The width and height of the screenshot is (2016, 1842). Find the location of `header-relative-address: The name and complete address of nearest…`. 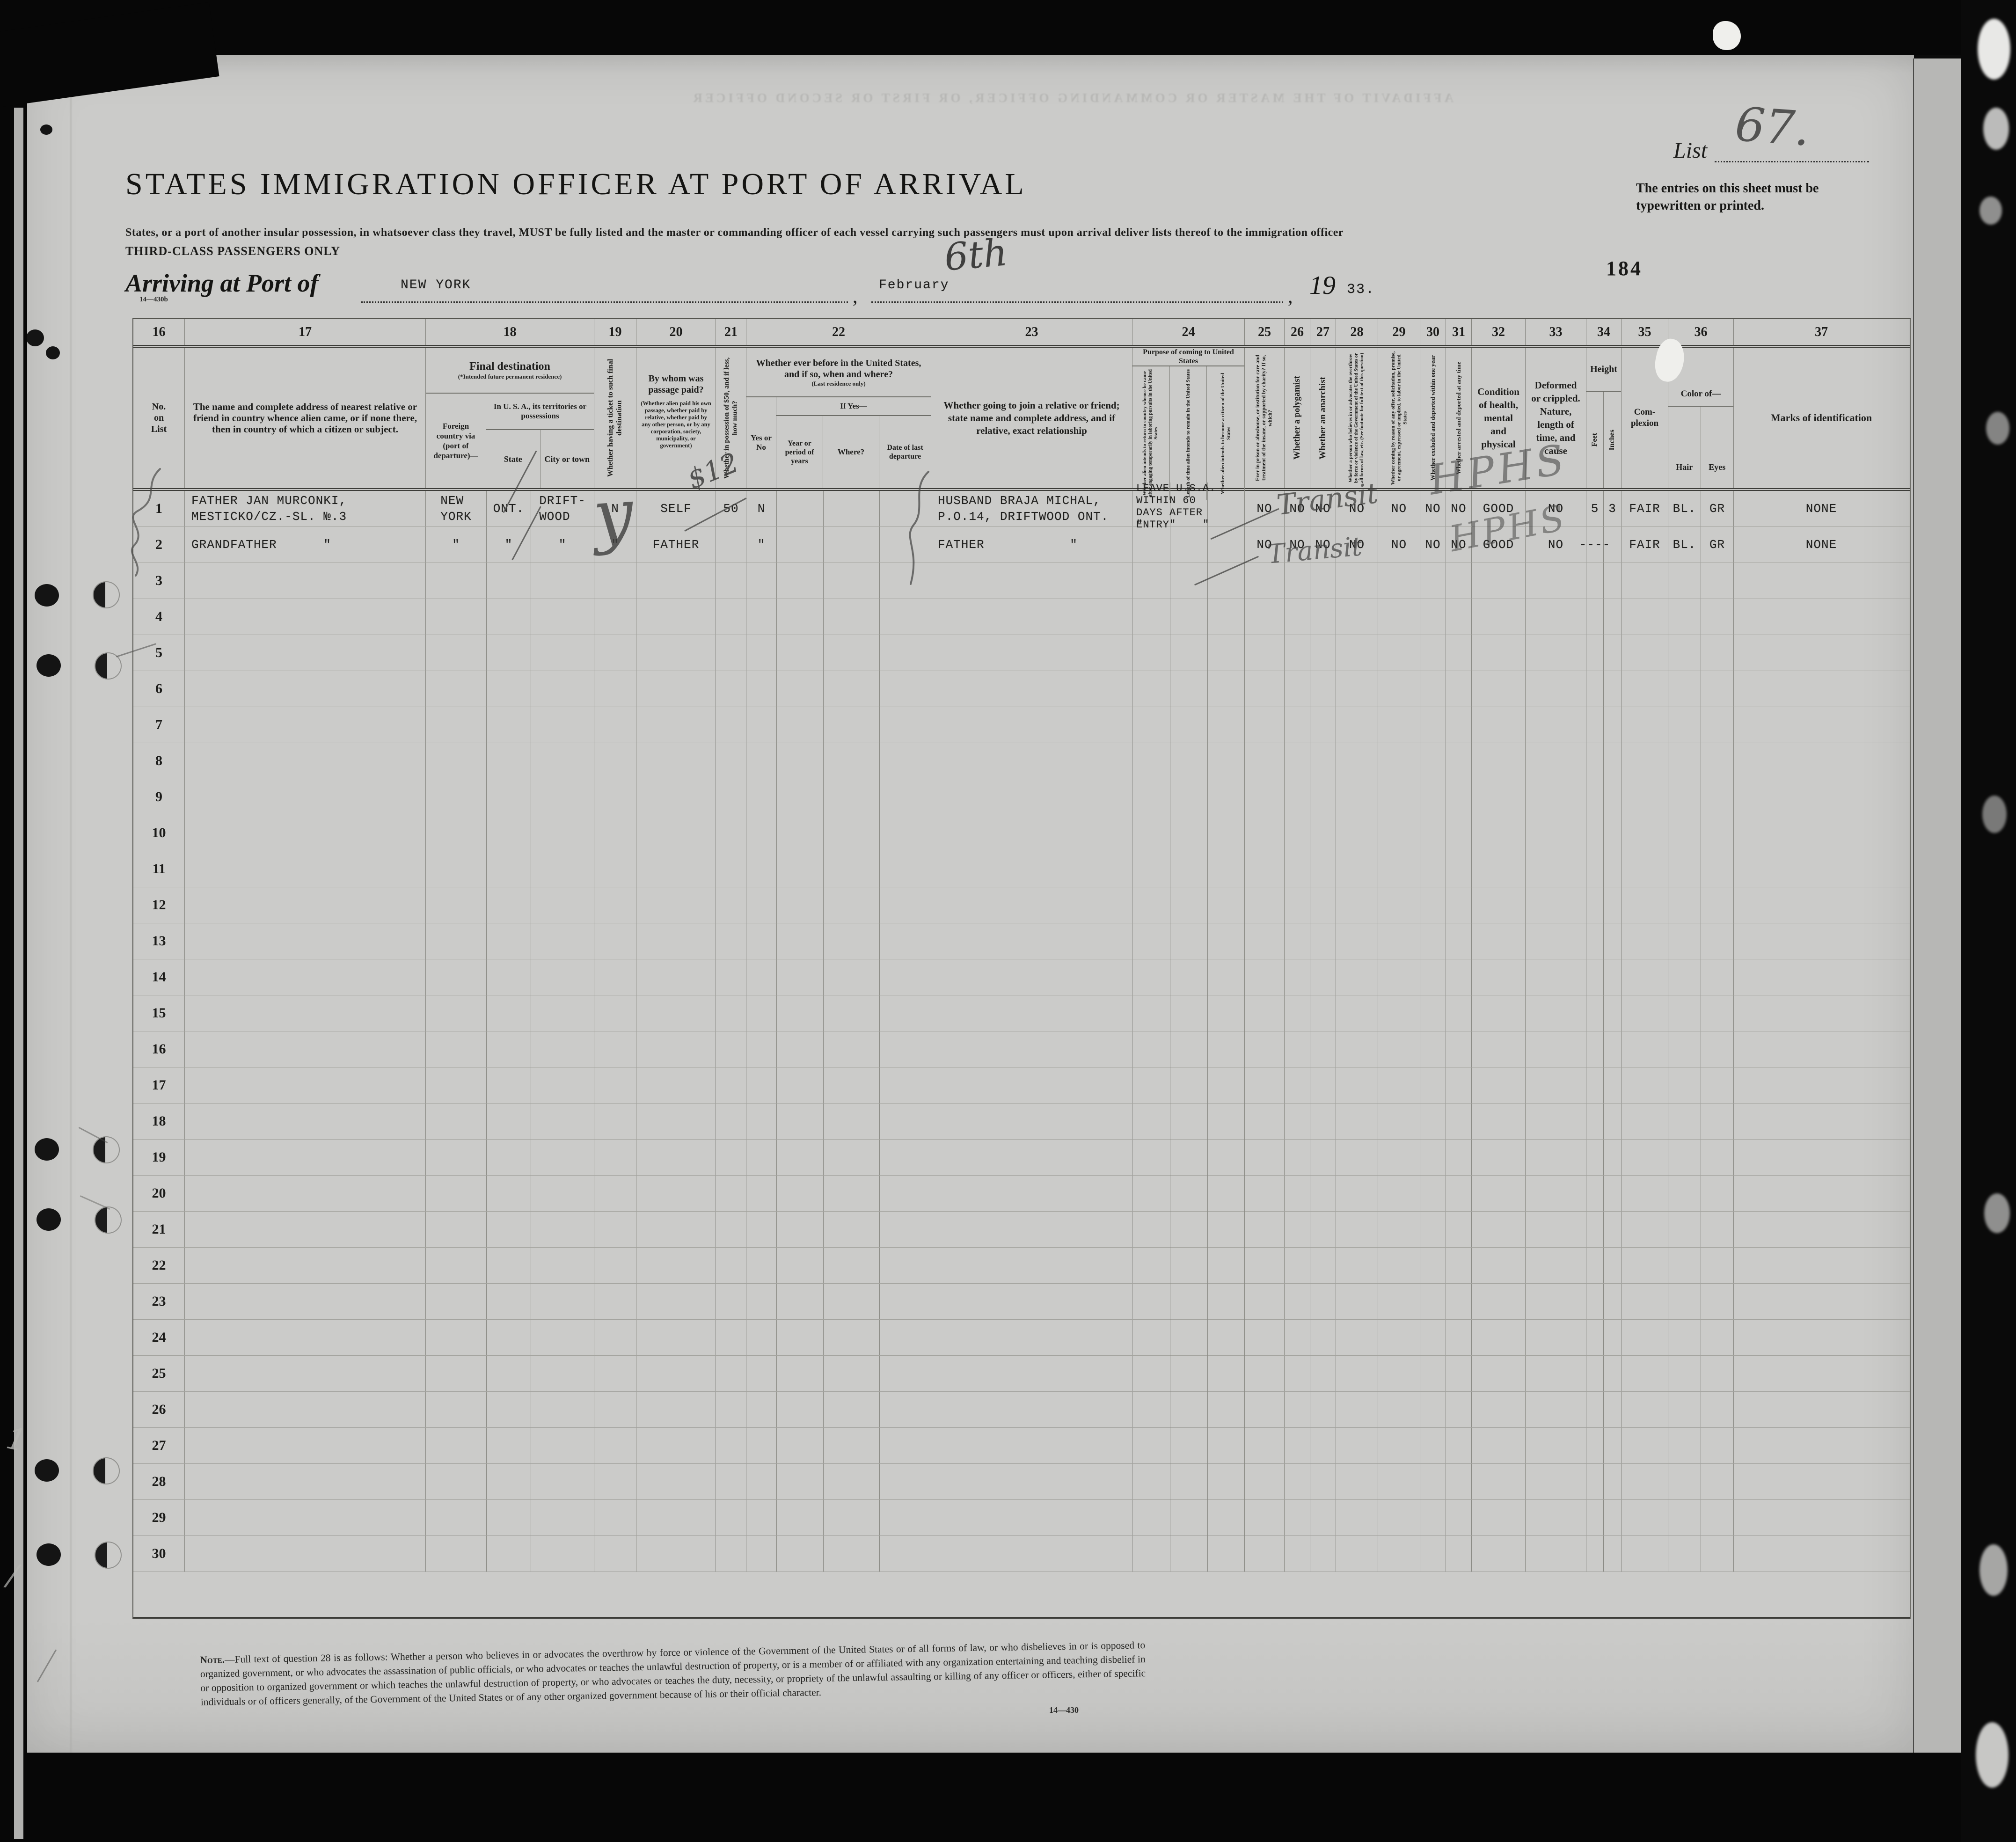

header-relative-address: The name and complete address of nearest… is located at coordinates (305, 418).